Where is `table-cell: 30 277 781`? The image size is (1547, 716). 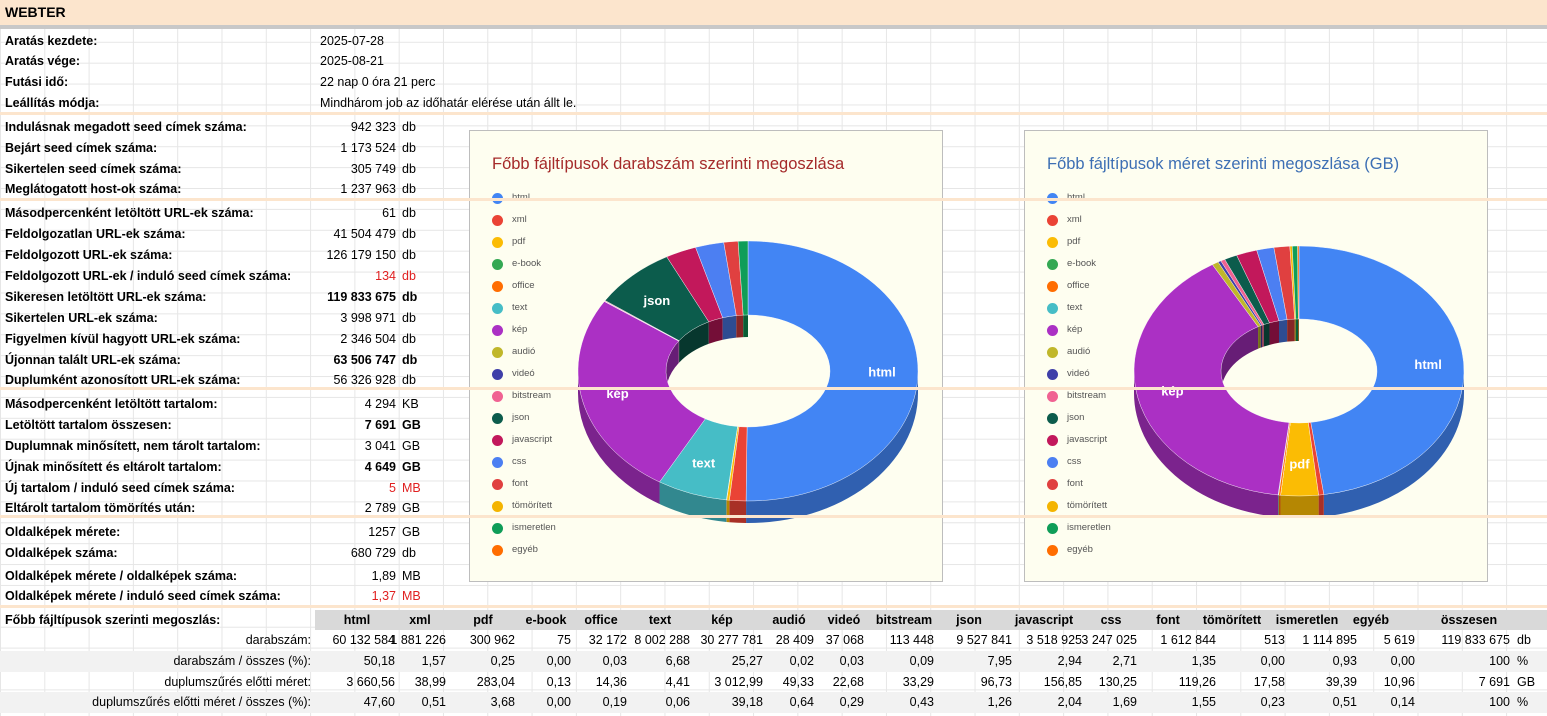
table-cell: 30 277 781 is located at coordinates (731, 640).